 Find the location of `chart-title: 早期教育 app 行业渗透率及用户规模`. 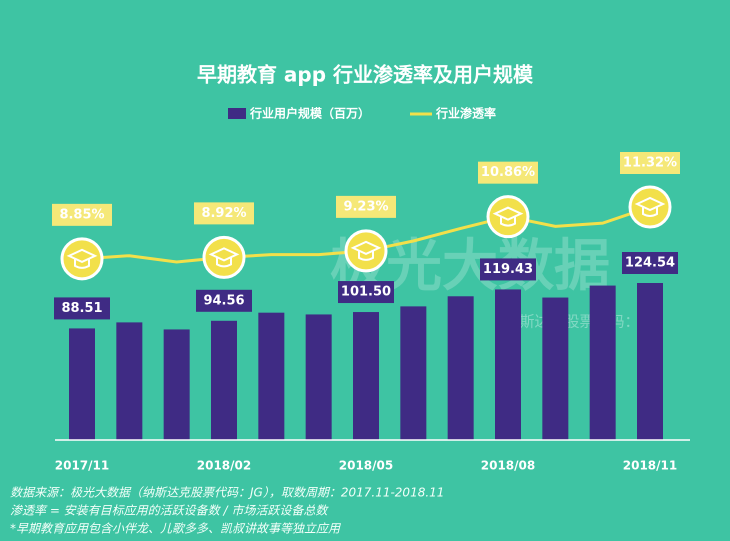

chart-title: 早期教育 app 行业渗透率及用户规模 is located at coordinates (365, 75).